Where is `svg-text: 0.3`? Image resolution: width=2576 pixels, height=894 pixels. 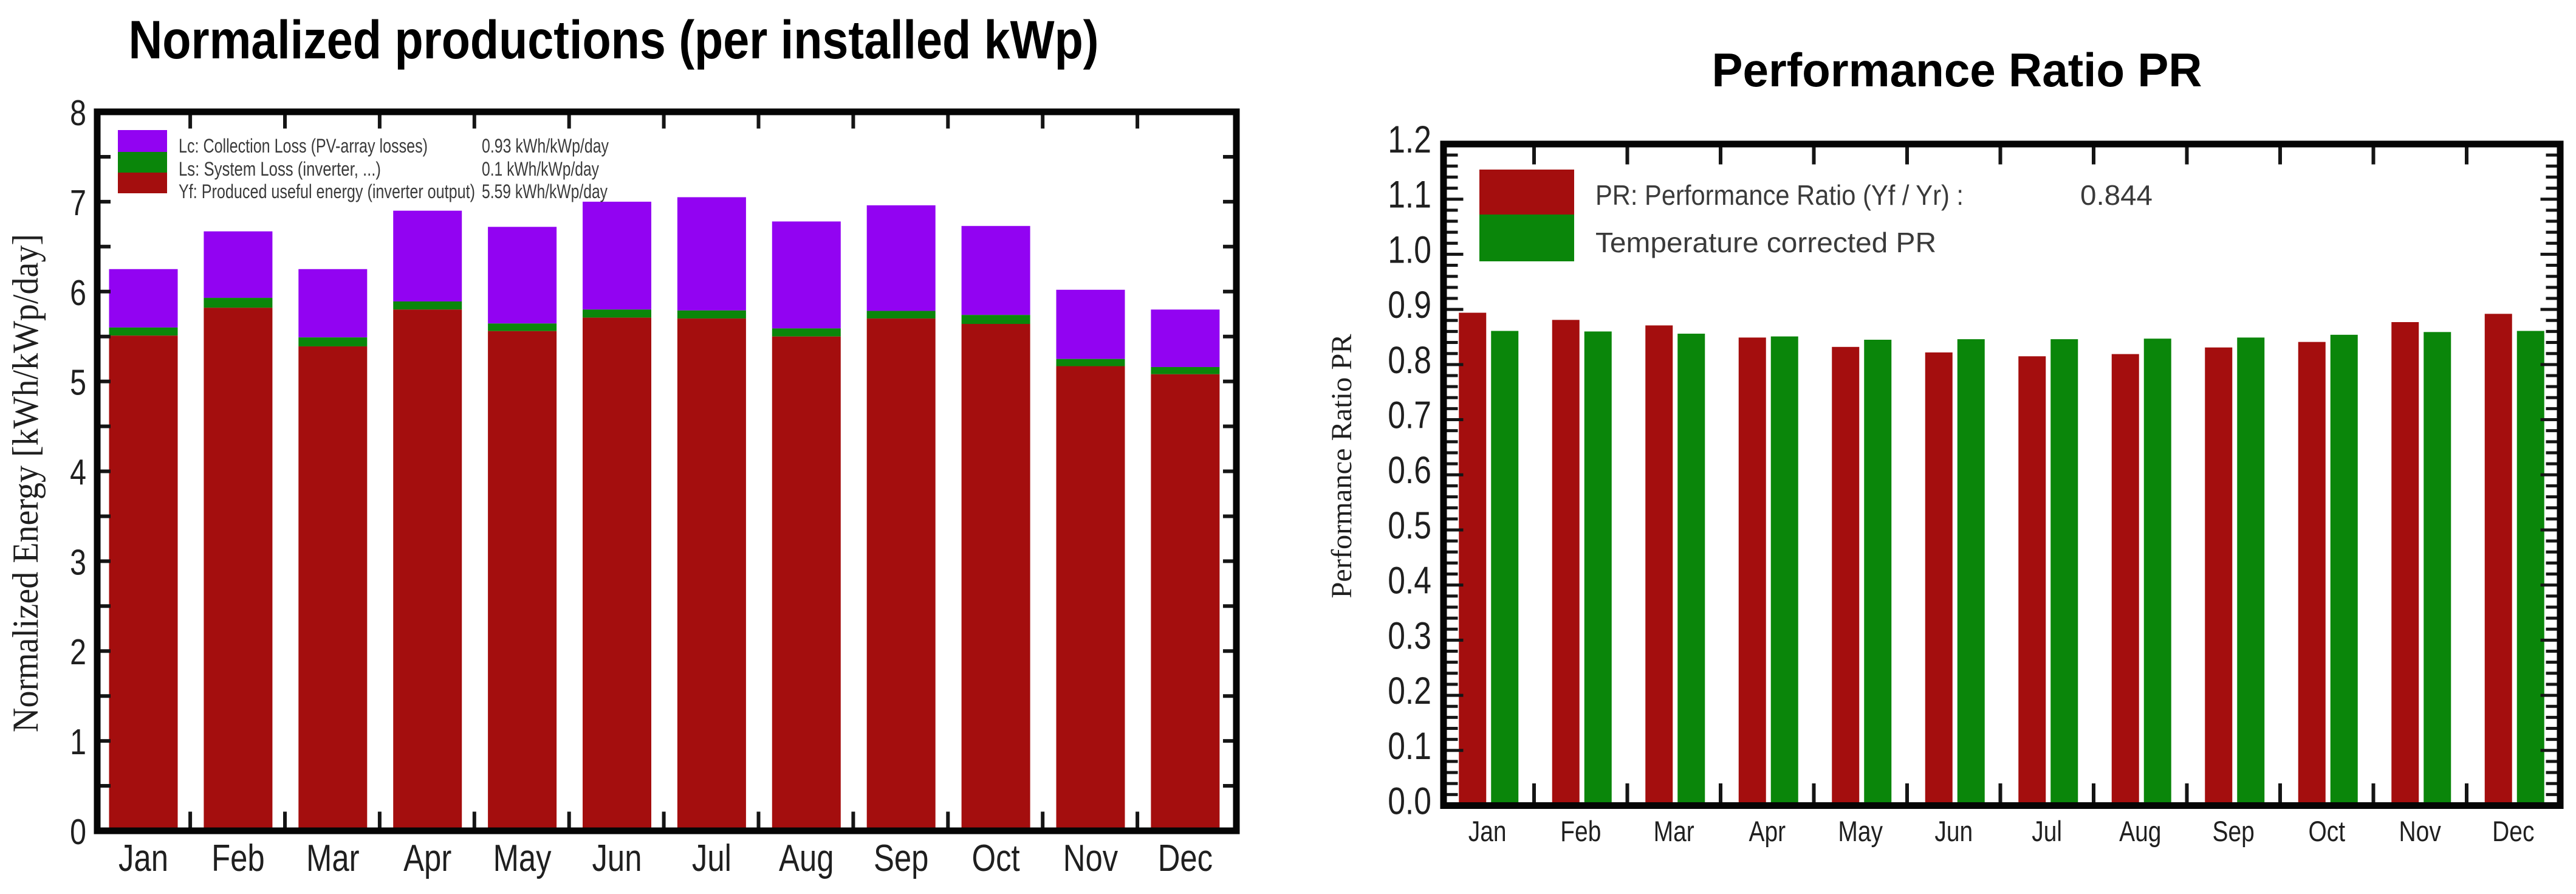
svg-text: 0.3 is located at coordinates (1409, 635).